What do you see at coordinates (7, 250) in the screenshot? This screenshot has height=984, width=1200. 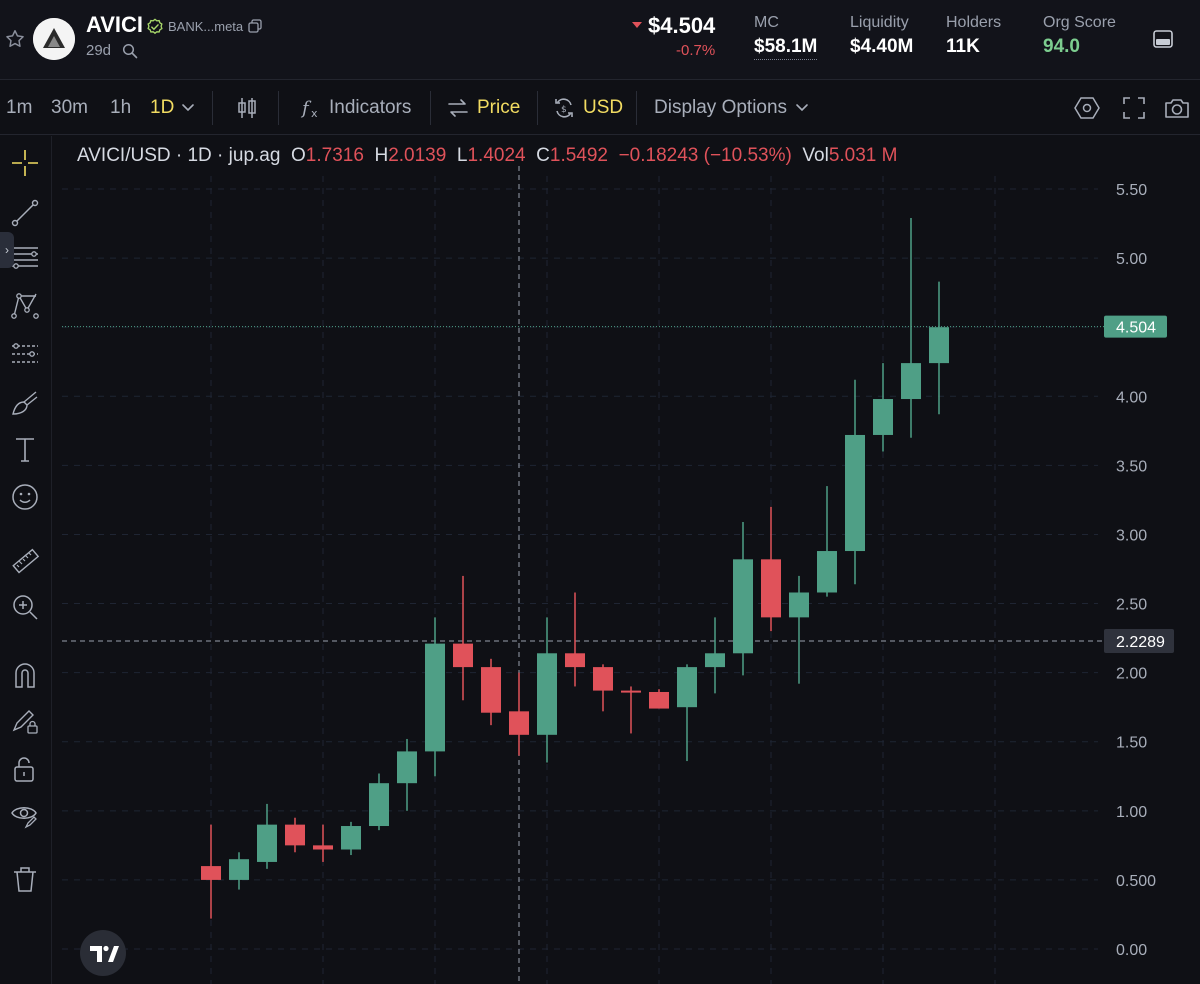 I see `expand-toolbar-chevron-icon: ›` at bounding box center [7, 250].